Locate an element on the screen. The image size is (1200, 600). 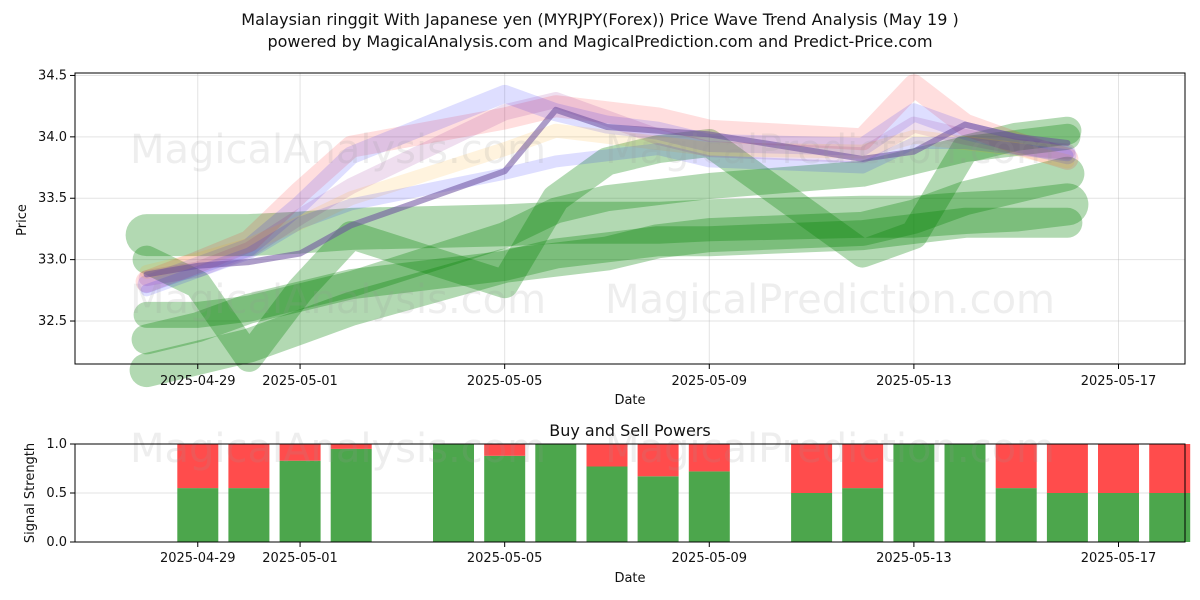
price-x-tick-label: 2025-05-05 is located at coordinates (505, 381).